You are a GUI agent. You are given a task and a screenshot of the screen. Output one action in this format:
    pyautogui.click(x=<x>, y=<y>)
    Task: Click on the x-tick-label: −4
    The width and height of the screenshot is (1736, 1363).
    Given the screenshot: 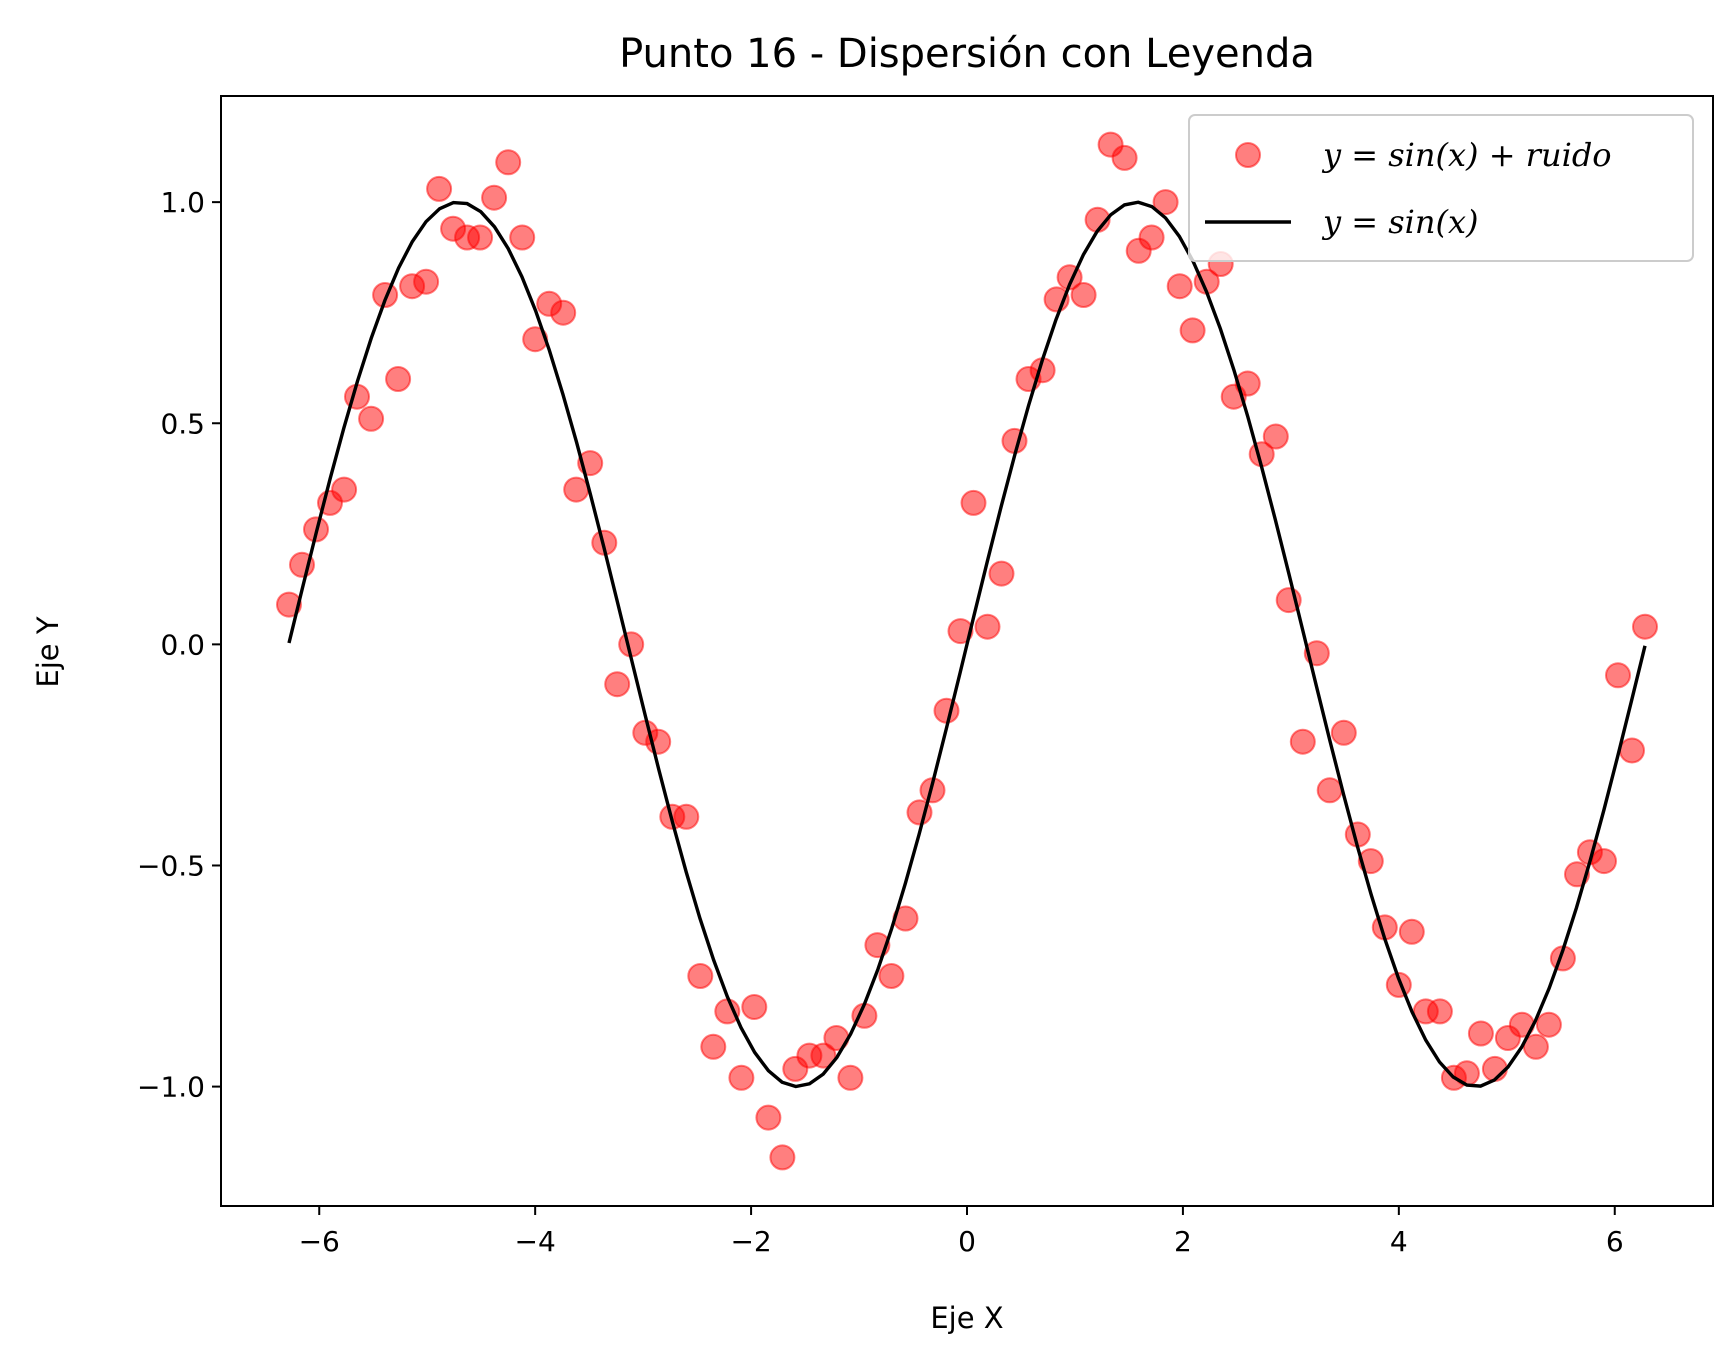 What is the action you would take?
    pyautogui.click(x=535, y=1241)
    